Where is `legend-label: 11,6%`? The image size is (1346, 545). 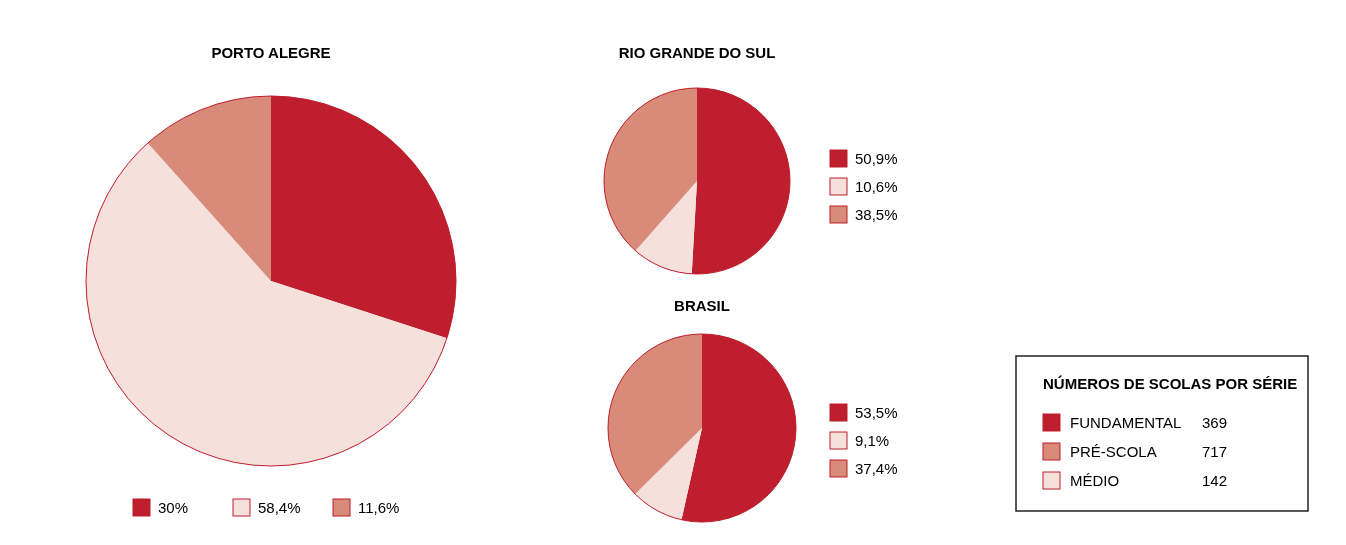
legend-label: 11,6% is located at coordinates (379, 507).